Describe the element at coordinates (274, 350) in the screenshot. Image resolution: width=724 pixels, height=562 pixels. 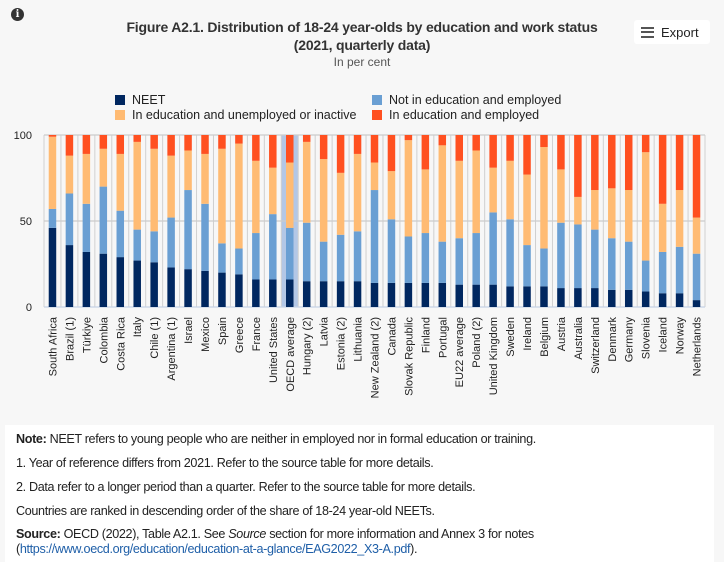
I see `x-tick-label: United States` at that location.